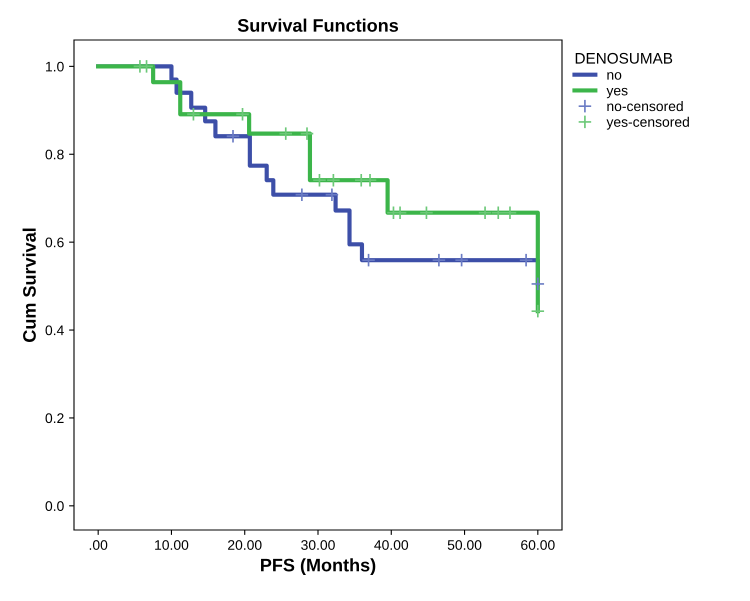 The width and height of the screenshot is (750, 601). I want to click on x-axis-title: PFS (Months), so click(318, 567).